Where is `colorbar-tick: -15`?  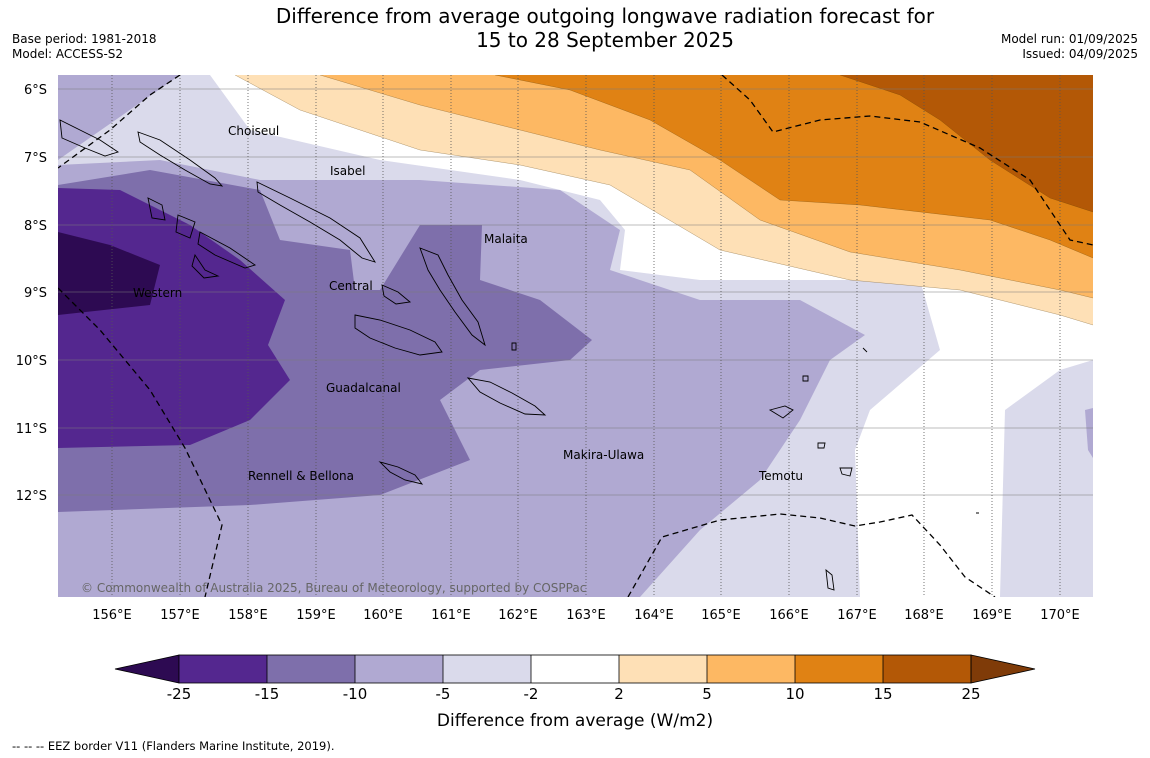
colorbar-tick: -15 is located at coordinates (267, 694).